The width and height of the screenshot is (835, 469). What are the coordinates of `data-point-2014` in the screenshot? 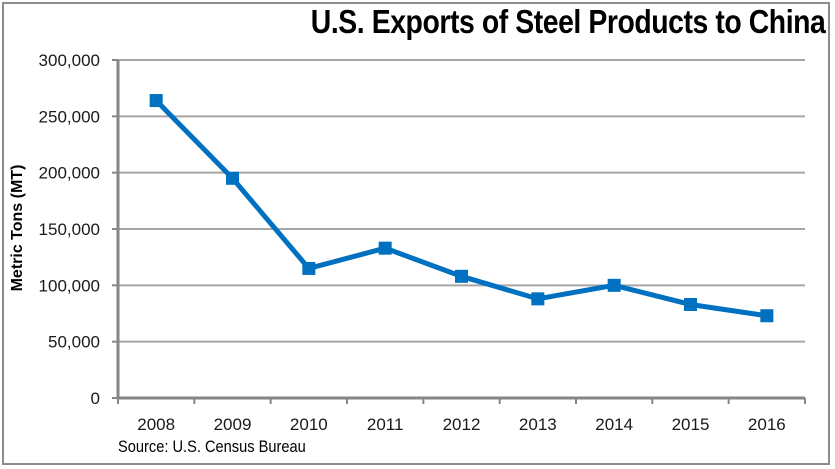 It's located at (614, 285).